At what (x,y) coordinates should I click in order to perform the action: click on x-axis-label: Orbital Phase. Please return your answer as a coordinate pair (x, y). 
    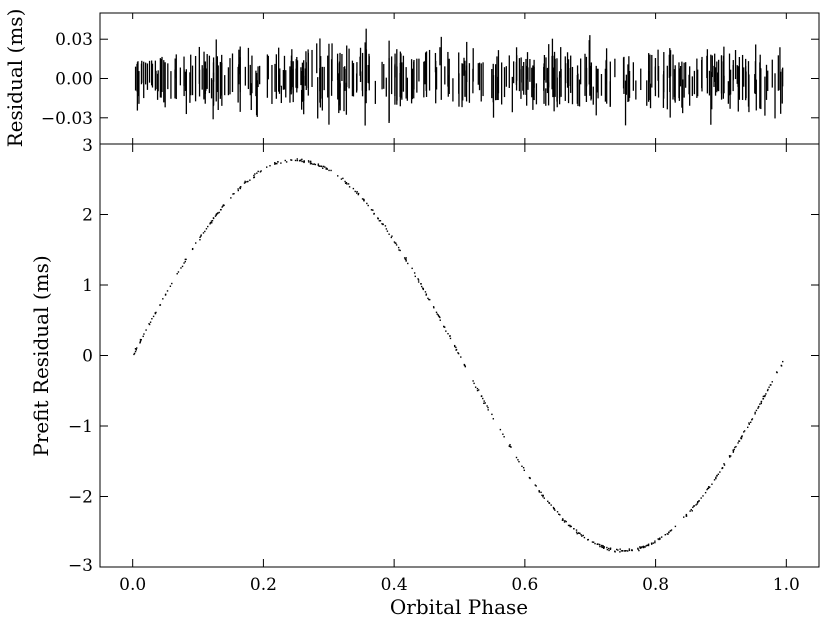
    Looking at the image, I should click on (459, 607).